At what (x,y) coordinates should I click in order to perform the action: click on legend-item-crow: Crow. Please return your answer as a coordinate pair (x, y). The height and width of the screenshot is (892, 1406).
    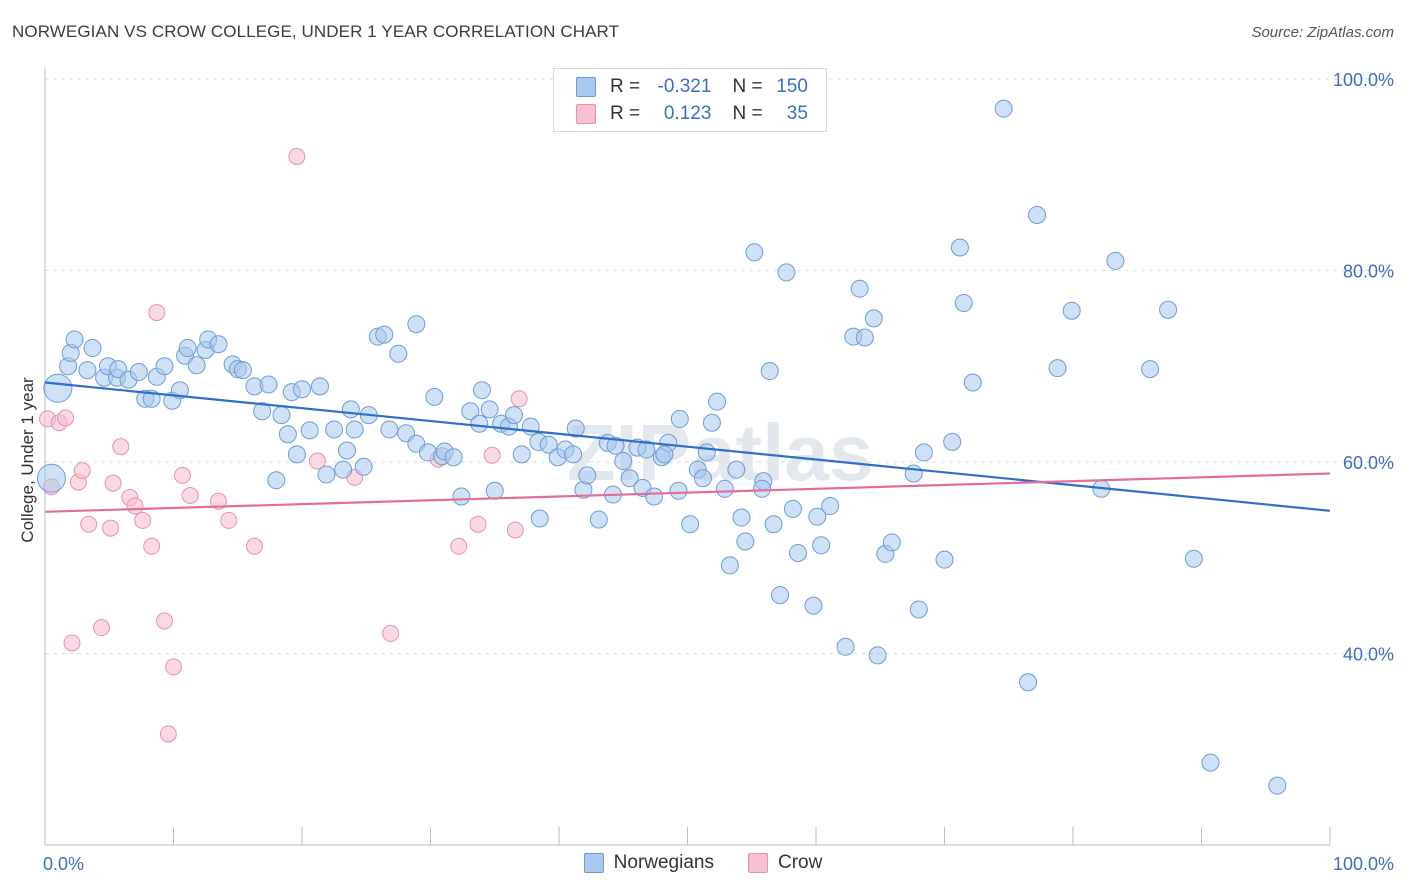
    Looking at the image, I should click on (784, 863).